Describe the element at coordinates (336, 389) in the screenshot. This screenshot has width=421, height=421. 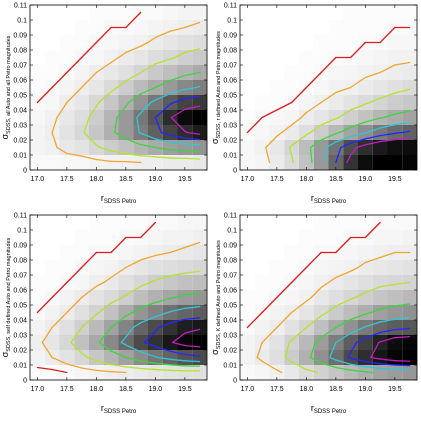
I see `x-tick-label: 18.5` at that location.